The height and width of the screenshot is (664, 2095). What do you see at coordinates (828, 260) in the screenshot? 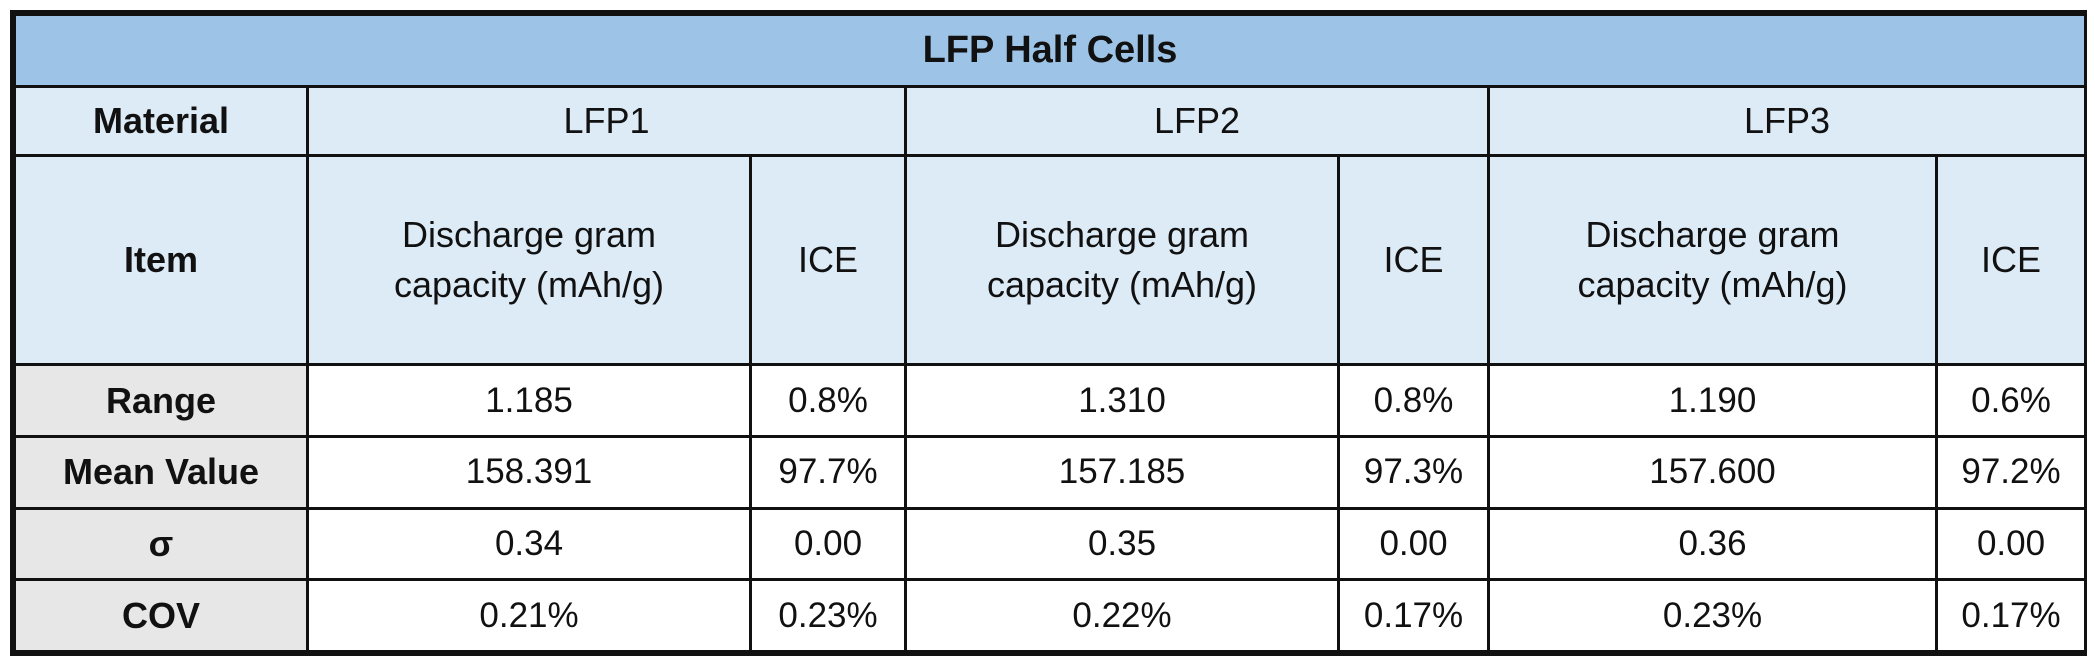
I see `lfp1-ice-header: ICE` at bounding box center [828, 260].